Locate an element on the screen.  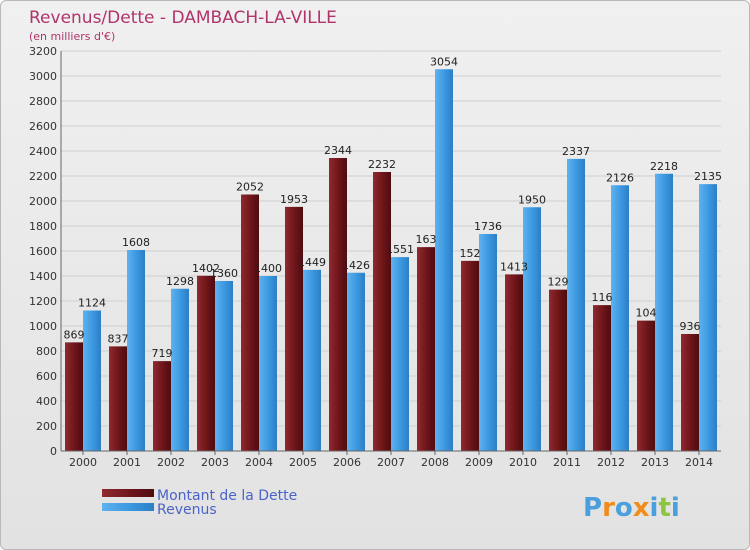
y-tick-label: 200 is located at coordinates (46, 426).